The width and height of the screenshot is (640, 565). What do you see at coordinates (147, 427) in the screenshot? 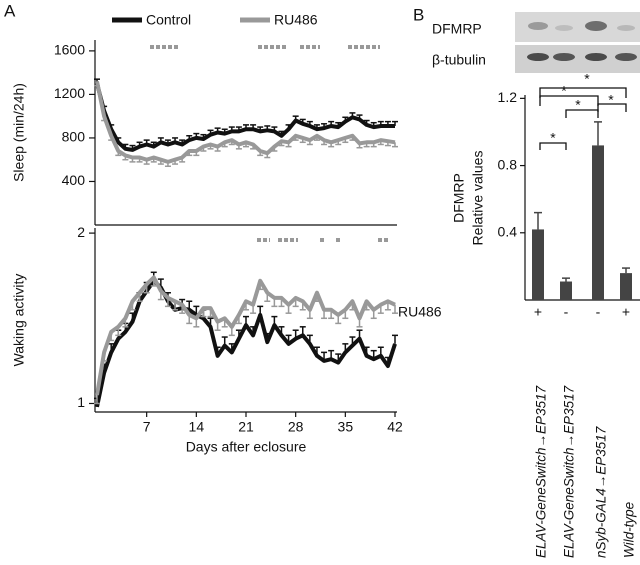
I see `x-tick-label: 7` at bounding box center [147, 427].